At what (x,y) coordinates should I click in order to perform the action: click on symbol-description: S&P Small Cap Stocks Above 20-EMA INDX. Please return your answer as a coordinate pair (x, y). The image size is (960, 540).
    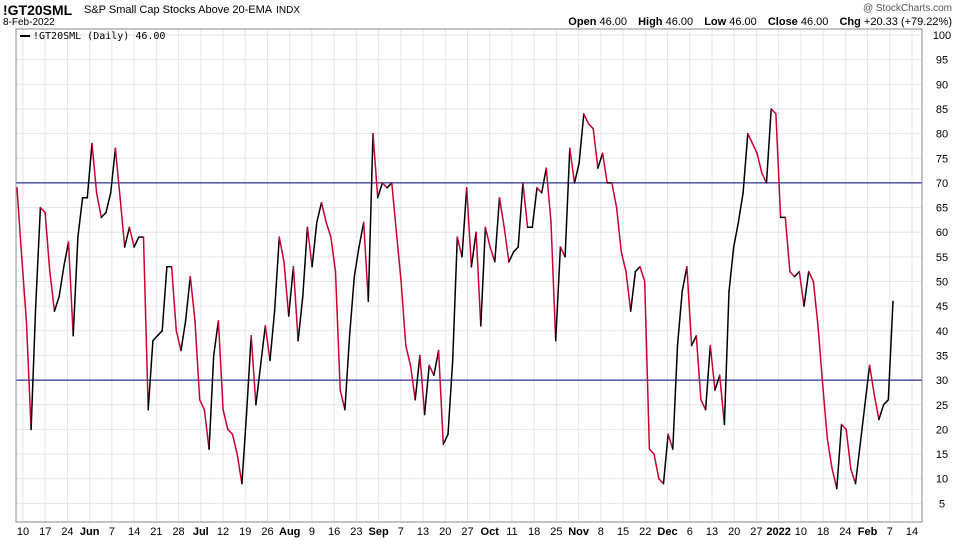
    Looking at the image, I should click on (192, 10).